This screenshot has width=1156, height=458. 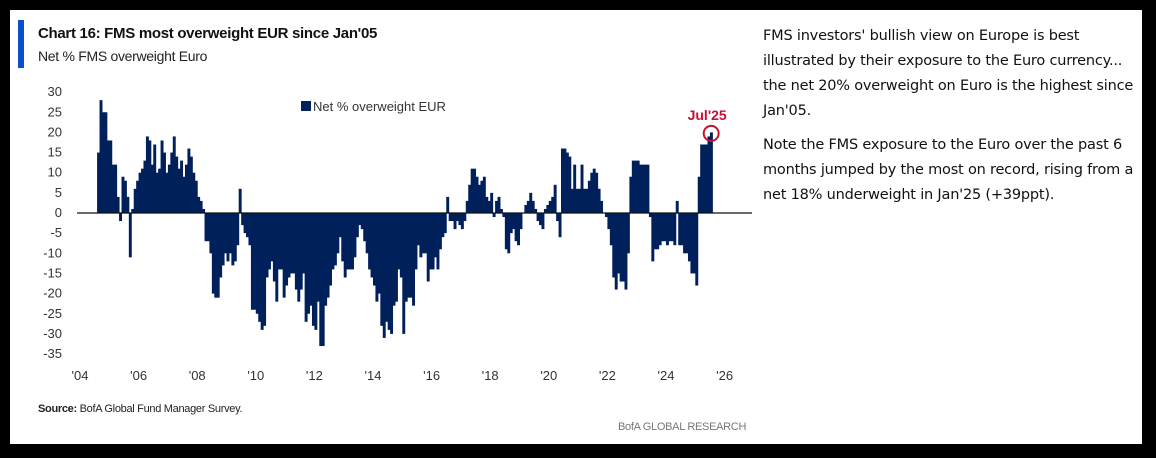 What do you see at coordinates (431, 375) in the screenshot?
I see `x-tick-label: '16` at bounding box center [431, 375].